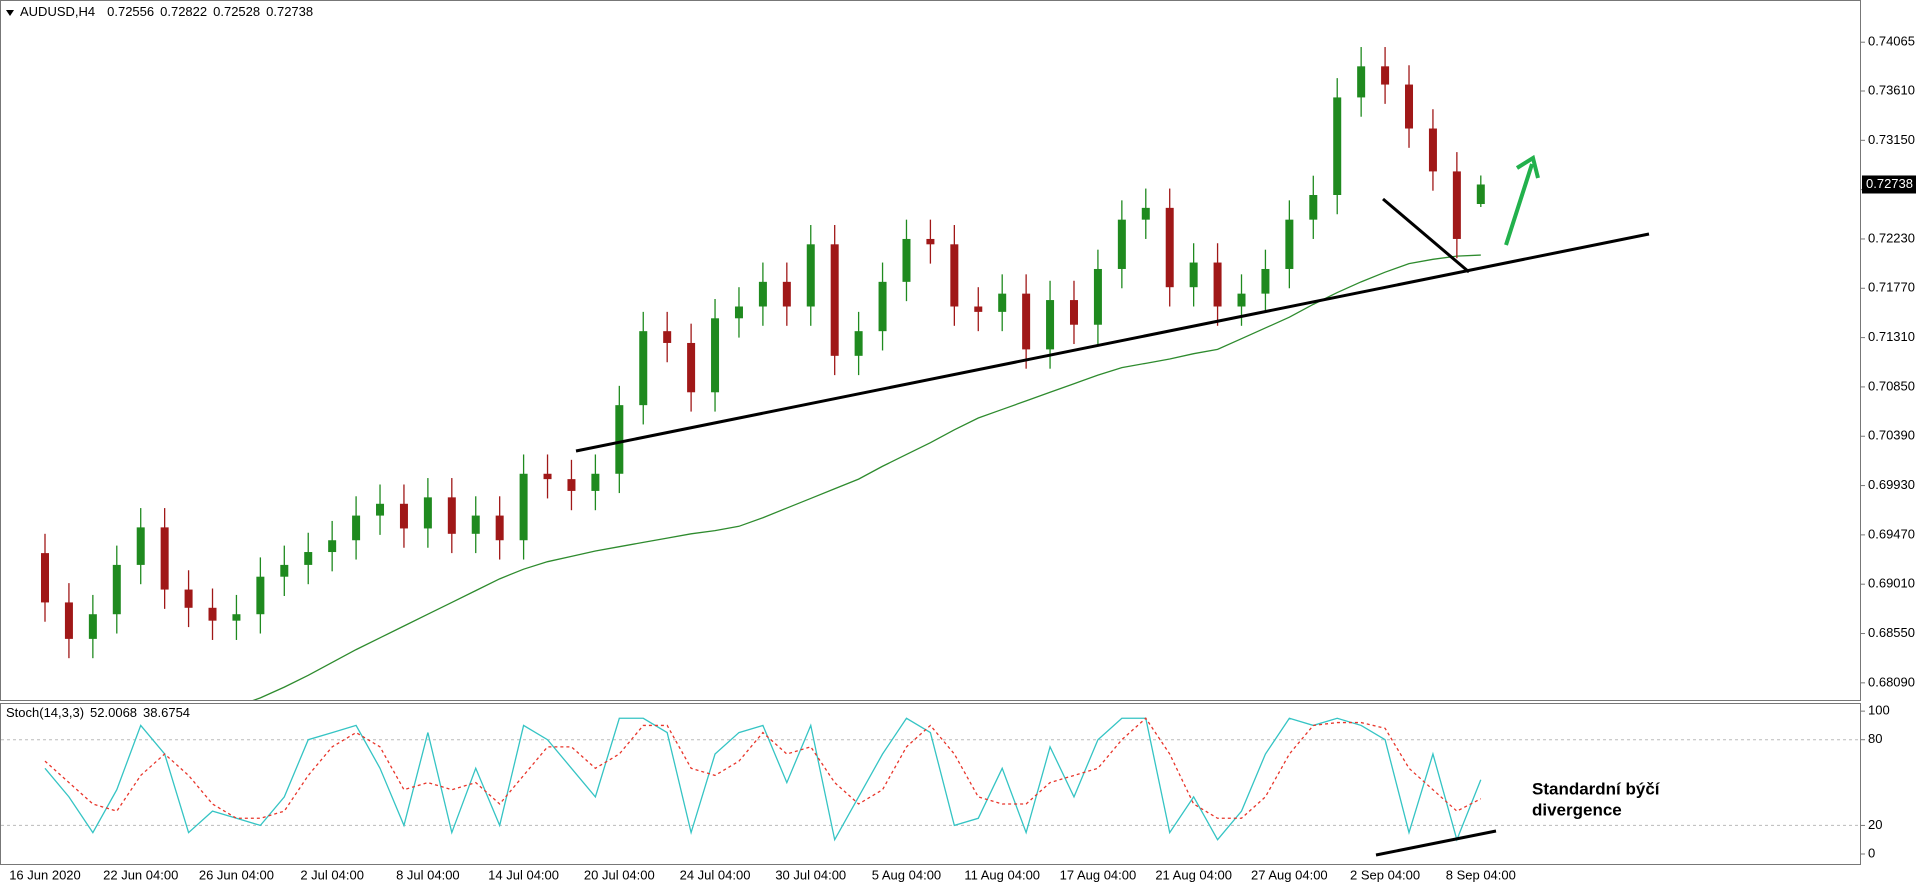 This screenshot has height=884, width=1916. What do you see at coordinates (1891, 632) in the screenshot?
I see `y-tick-label: 0.68550` at bounding box center [1891, 632].